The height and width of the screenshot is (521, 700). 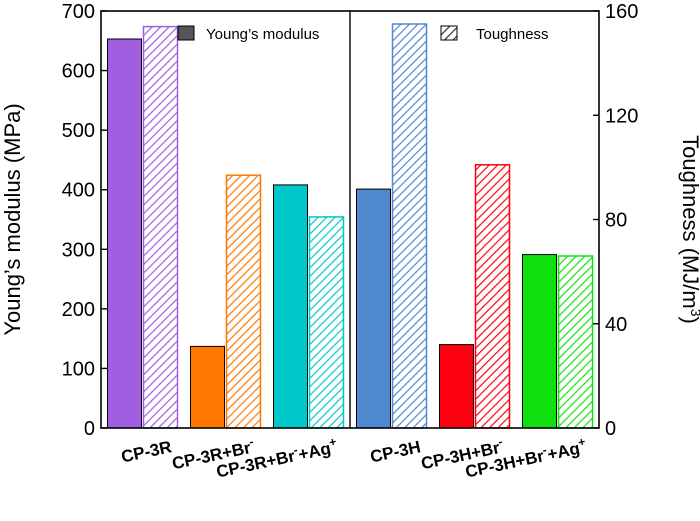 What do you see at coordinates (449, 33) in the screenshot?
I see `legend-swatch-toughness` at bounding box center [449, 33].